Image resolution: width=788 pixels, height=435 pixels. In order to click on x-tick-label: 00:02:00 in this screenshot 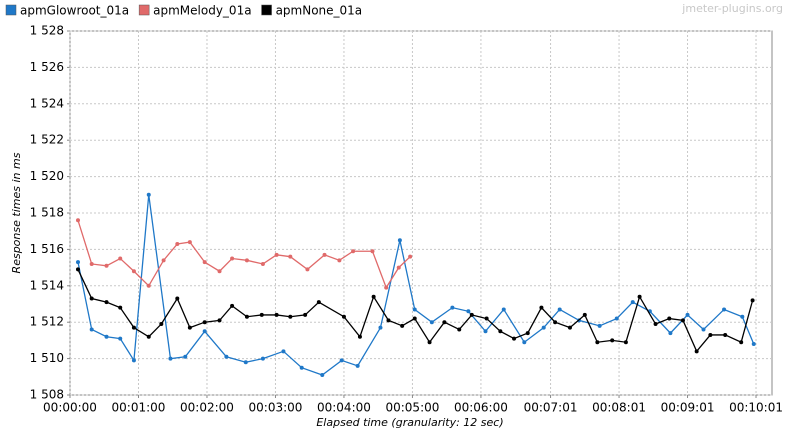, I will do `click(207, 408)`.